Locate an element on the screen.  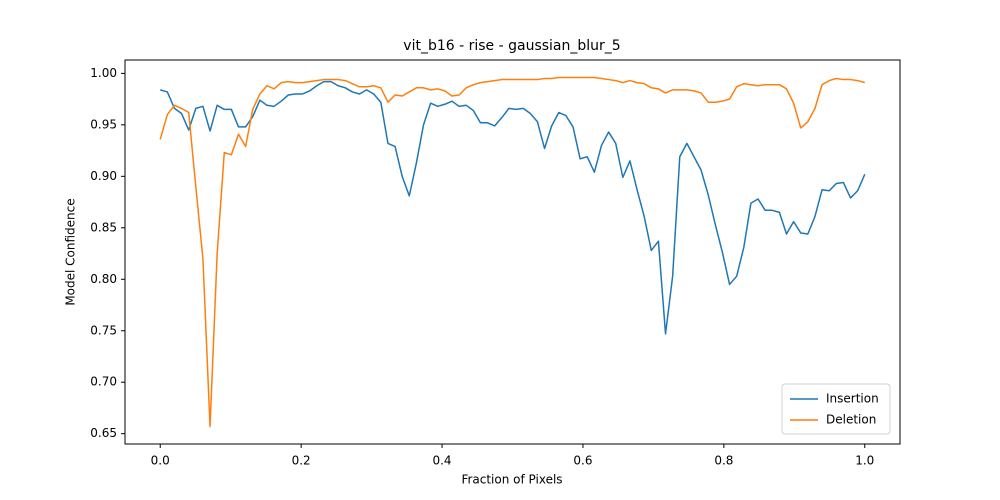
x-tick-label: 0.4 is located at coordinates (441, 461).